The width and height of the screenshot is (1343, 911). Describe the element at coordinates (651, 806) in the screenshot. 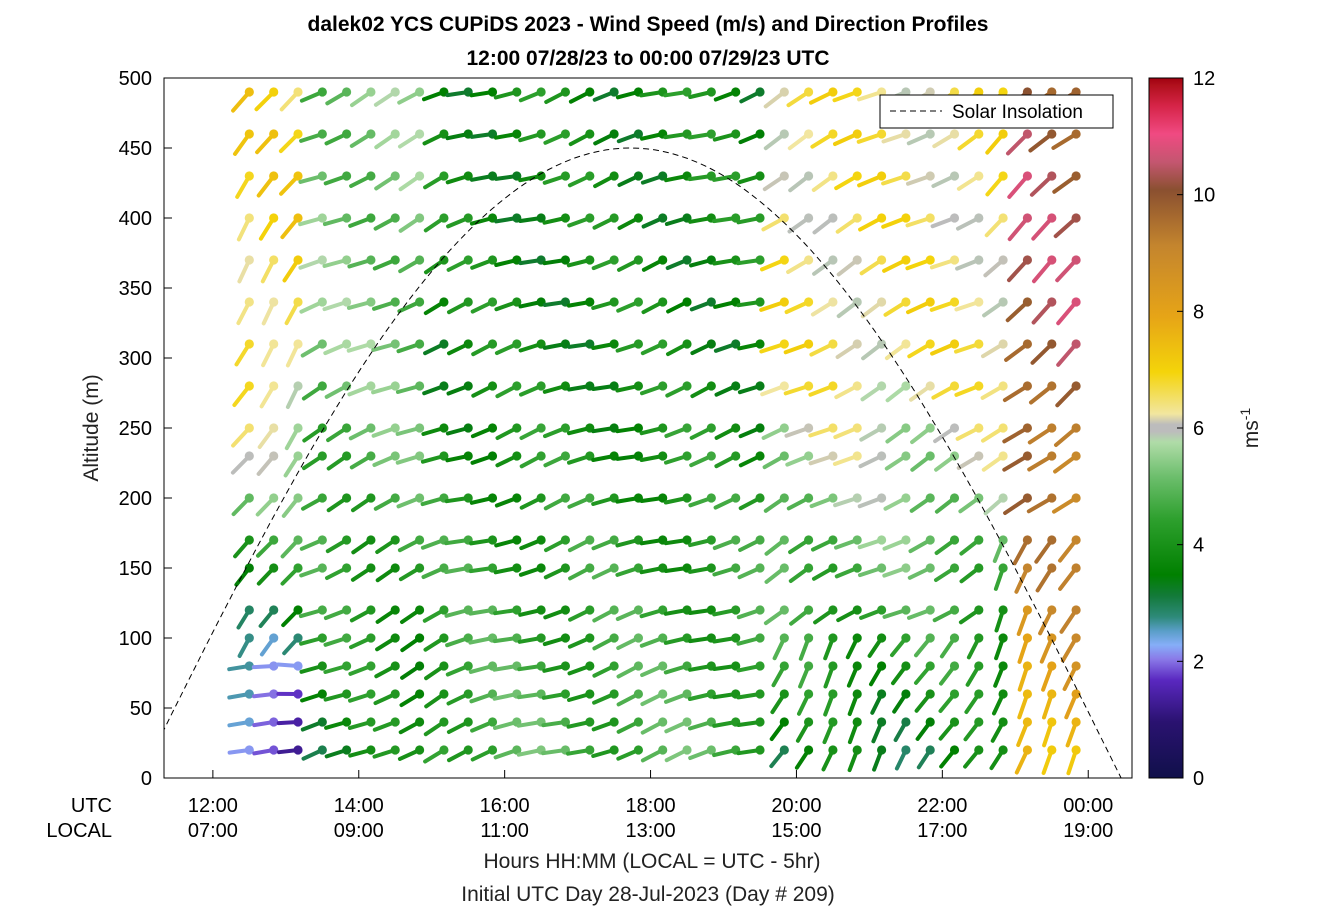

I see `x-tick-label-utc: 18:00` at that location.